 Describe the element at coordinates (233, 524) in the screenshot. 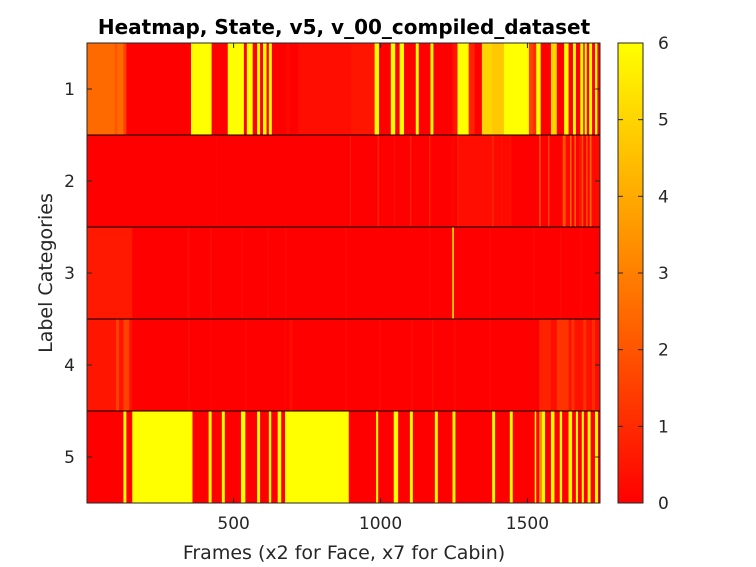

I see `x-tick-label: 500` at that location.